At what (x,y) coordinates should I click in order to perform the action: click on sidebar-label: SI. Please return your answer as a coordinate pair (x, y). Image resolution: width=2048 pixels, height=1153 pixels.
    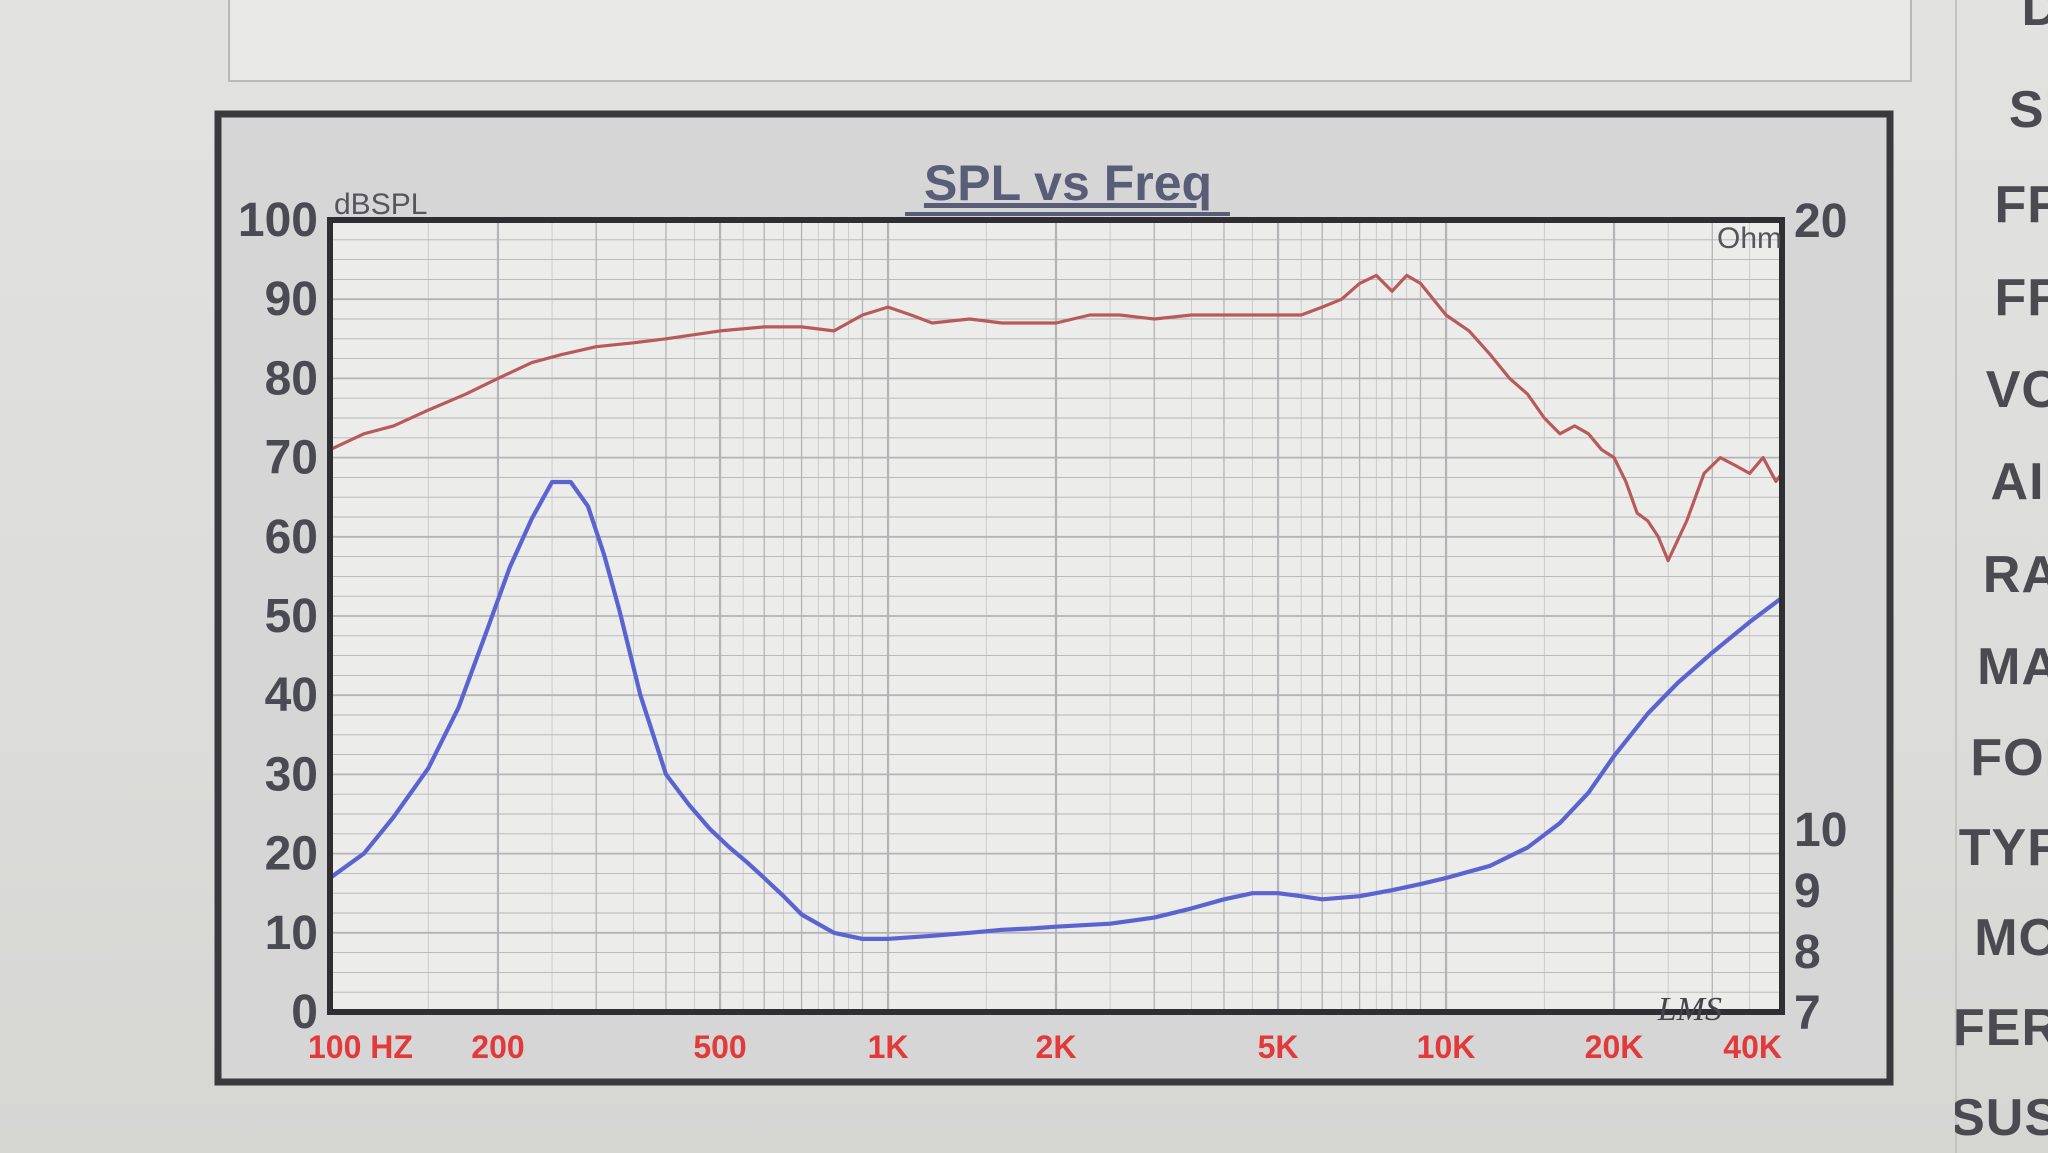
    Looking at the image, I should click on (2028, 110).